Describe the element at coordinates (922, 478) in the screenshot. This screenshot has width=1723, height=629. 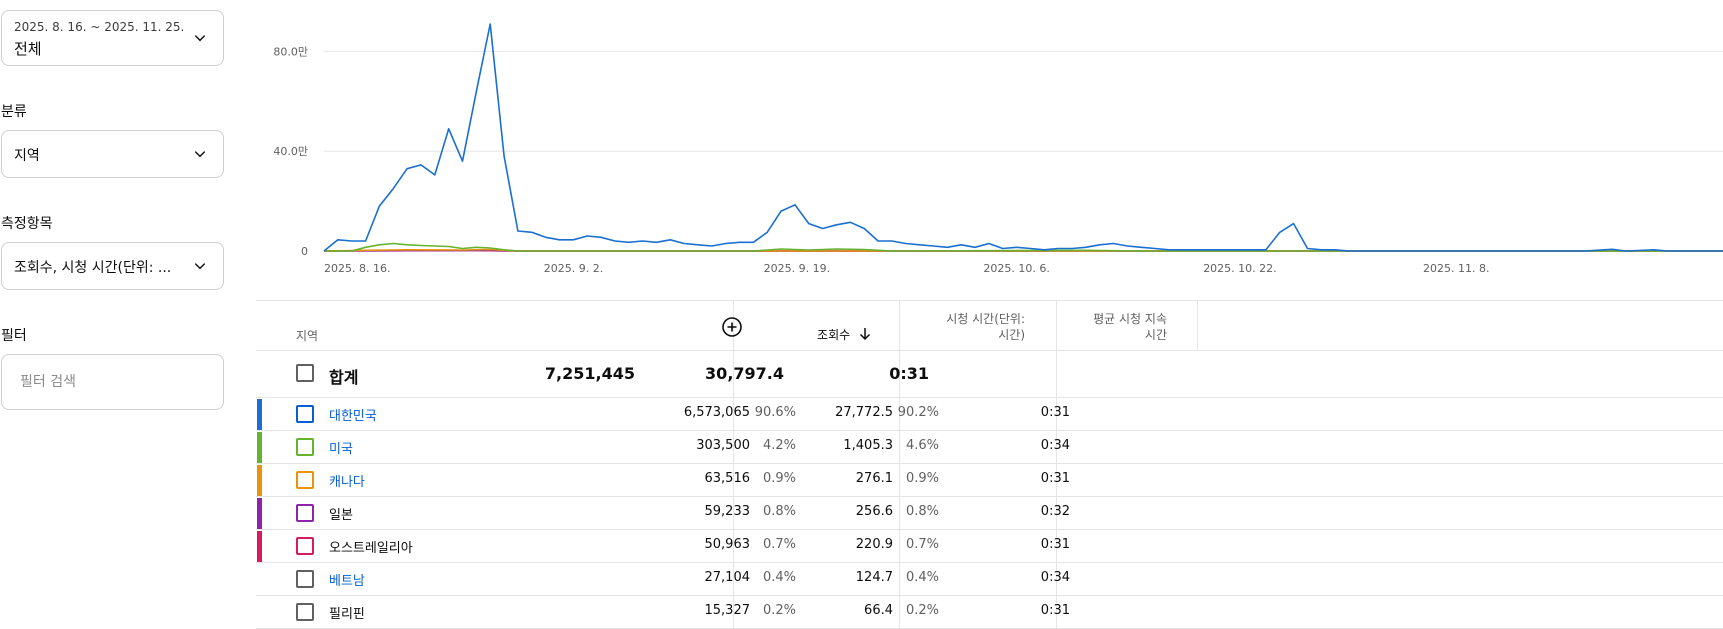
I see `watch-time-percent: 0.9%` at that location.